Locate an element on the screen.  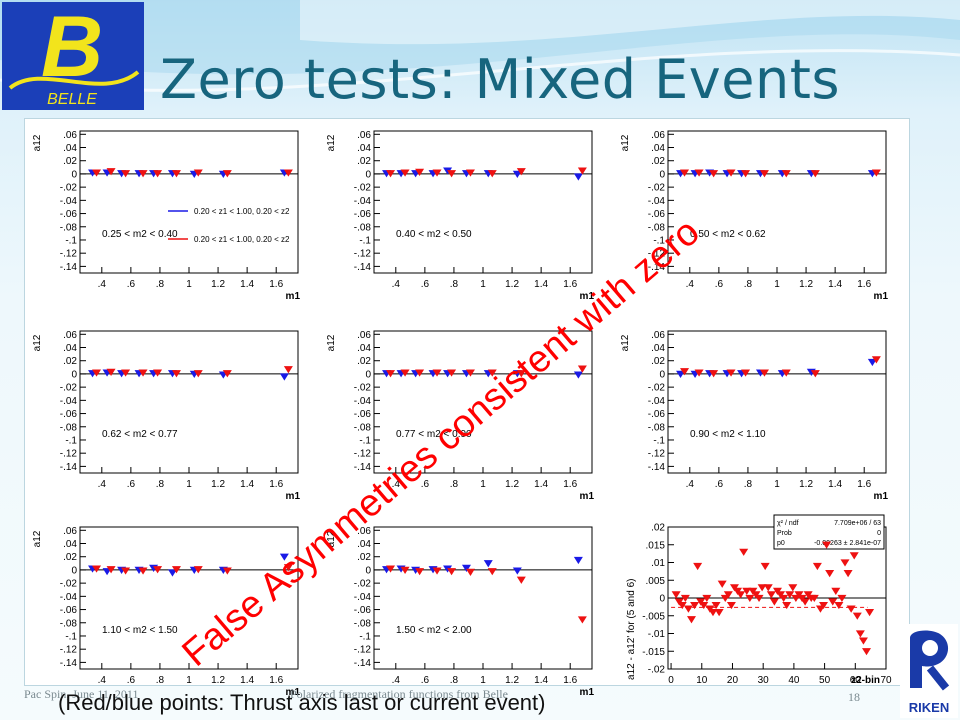
y-axis-label: a12 - a12' for (5 and 6) is located at coordinates (631, 629).